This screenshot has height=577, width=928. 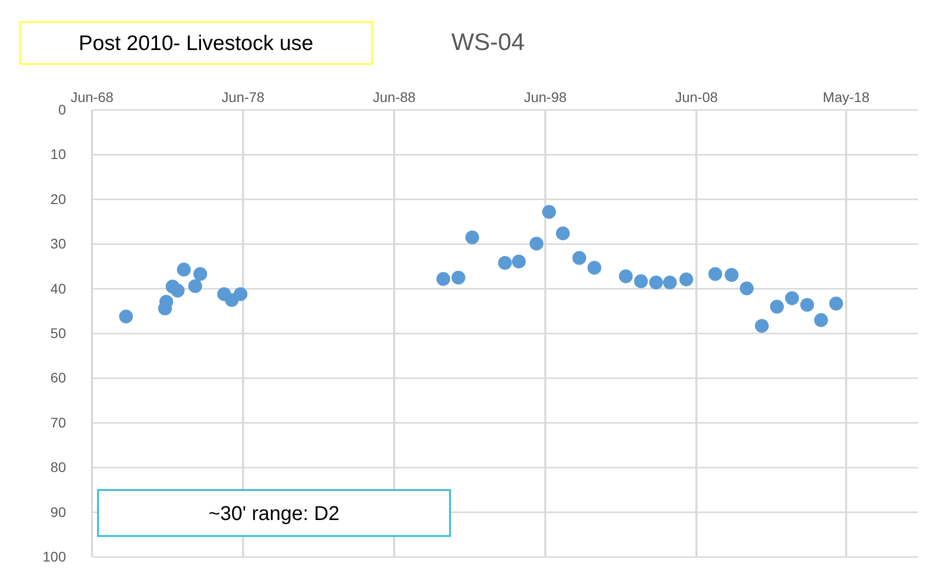 I want to click on annotation: ~30' range: D2, so click(x=274, y=514).